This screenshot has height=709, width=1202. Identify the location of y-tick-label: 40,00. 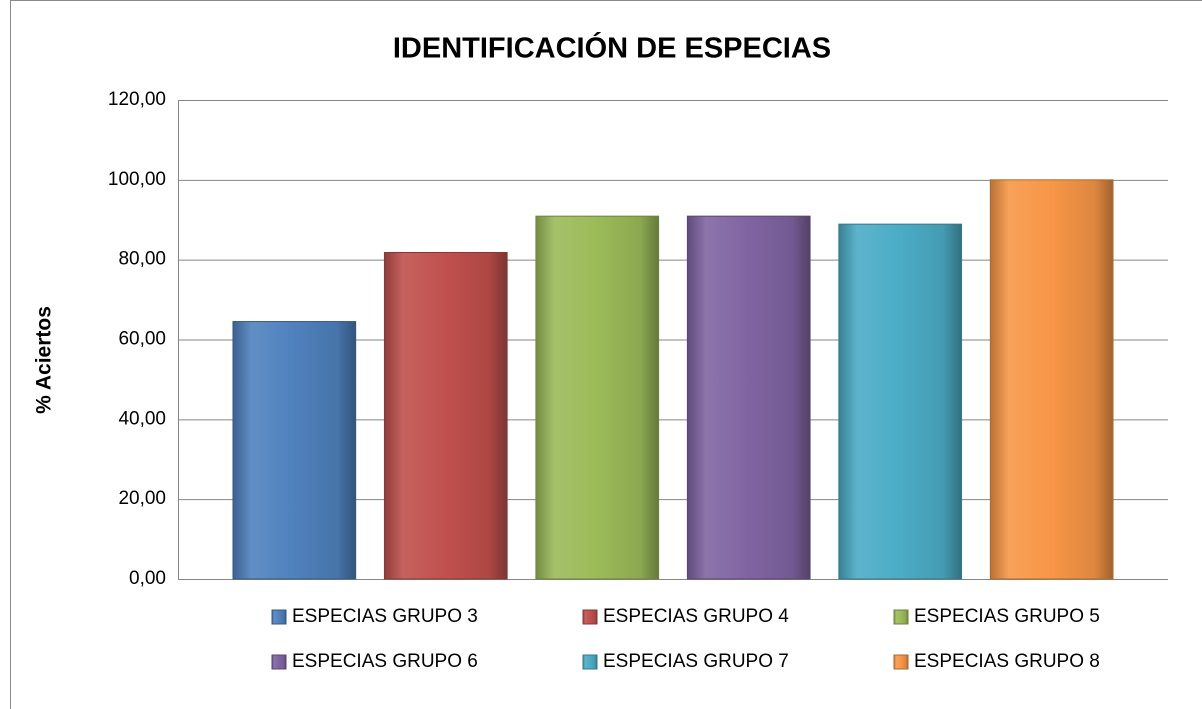
(142, 418).